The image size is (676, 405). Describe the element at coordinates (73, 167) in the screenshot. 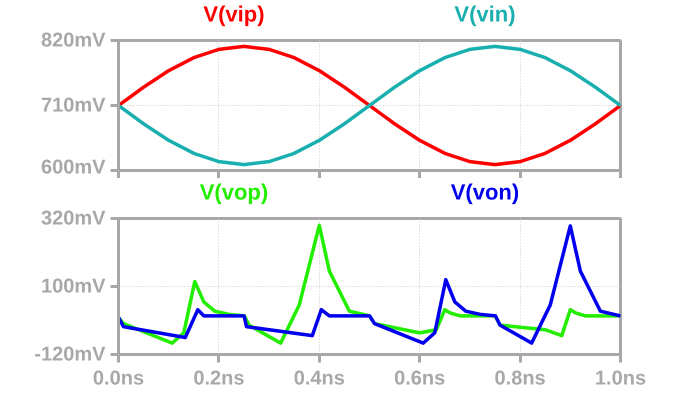

I see `y-tick-label: 600mV` at that location.